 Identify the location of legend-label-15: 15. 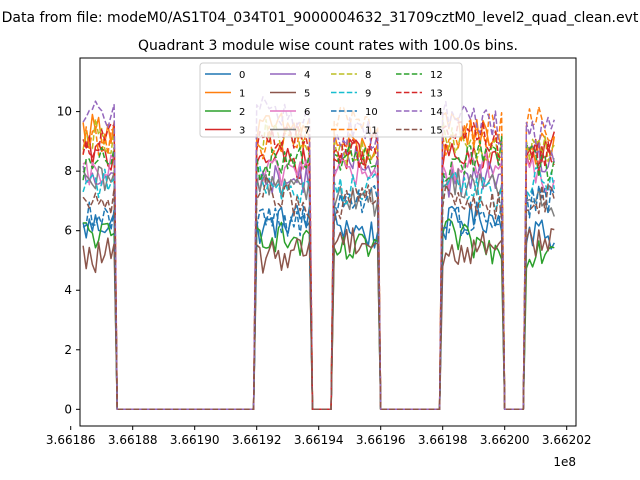
(436, 131).